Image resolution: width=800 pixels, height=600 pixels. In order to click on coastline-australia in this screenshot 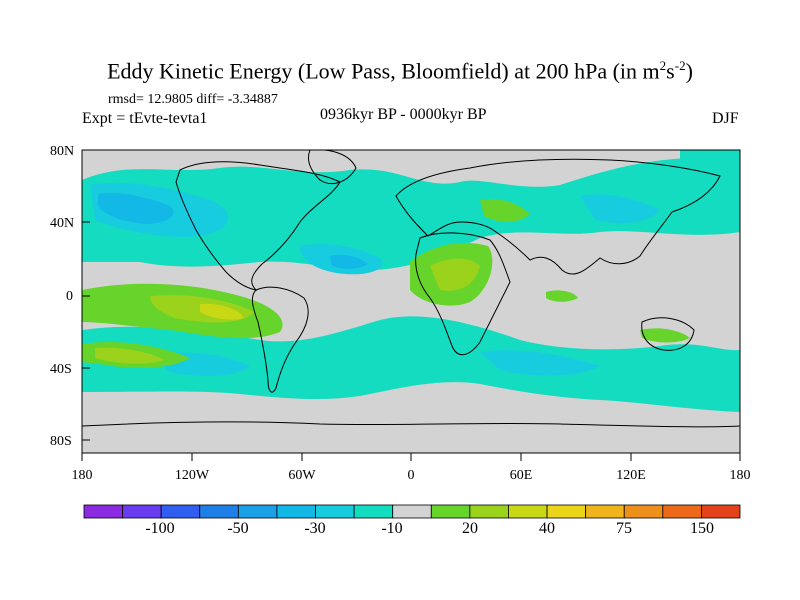, I will do `click(668, 334)`.